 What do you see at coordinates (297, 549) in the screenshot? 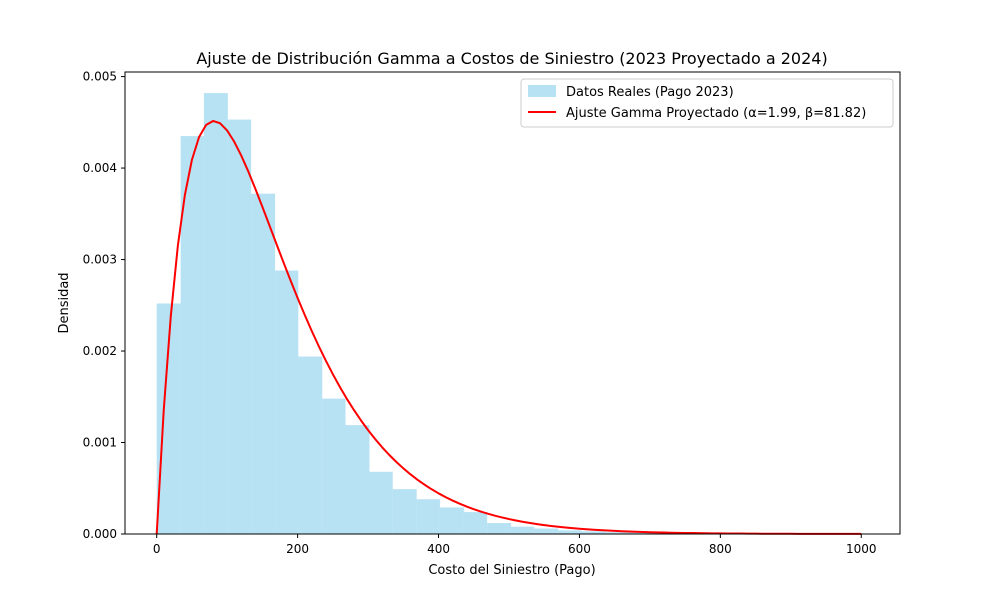
I see `x-tick-label-1: 200` at bounding box center [297, 549].